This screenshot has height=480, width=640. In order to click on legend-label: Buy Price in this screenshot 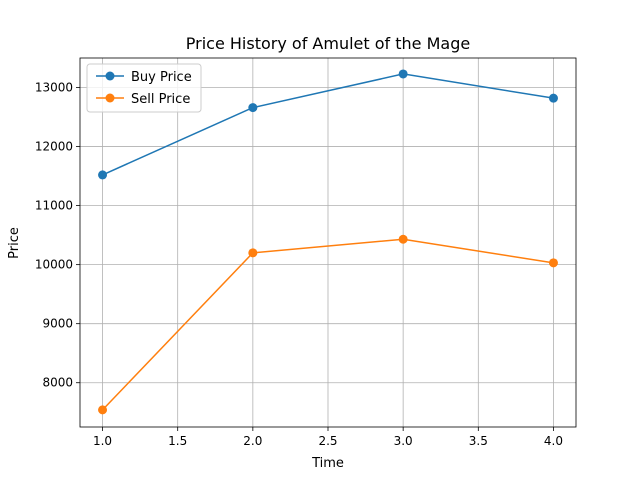, I will do `click(161, 77)`.